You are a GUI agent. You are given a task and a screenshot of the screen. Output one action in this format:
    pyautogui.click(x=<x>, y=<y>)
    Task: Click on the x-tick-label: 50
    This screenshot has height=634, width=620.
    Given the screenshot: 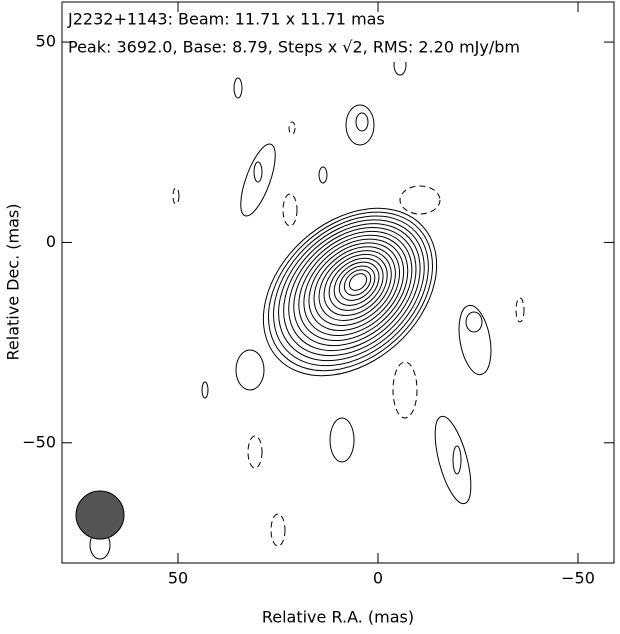 What is the action you would take?
    pyautogui.click(x=178, y=578)
    